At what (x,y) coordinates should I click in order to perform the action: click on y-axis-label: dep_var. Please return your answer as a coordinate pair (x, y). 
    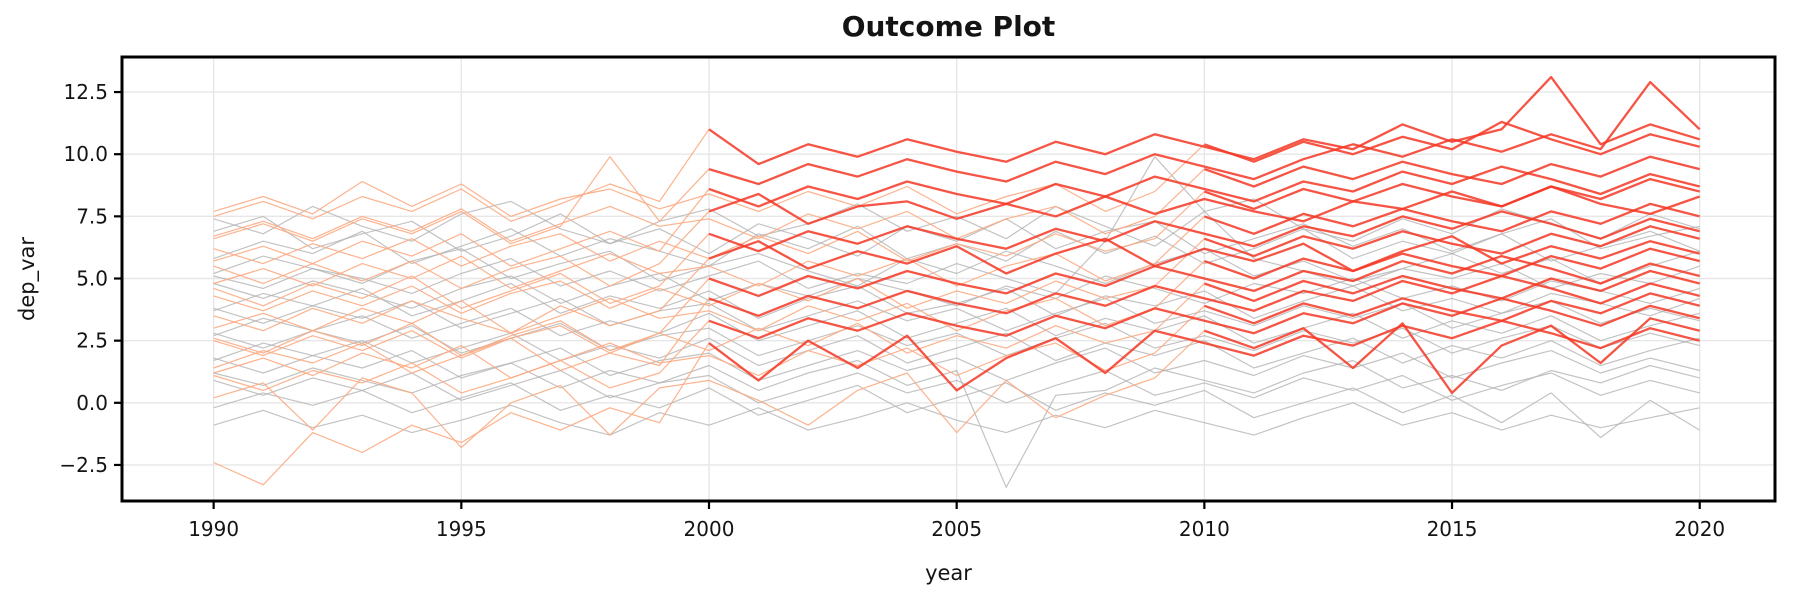
    Looking at the image, I should click on (27, 279).